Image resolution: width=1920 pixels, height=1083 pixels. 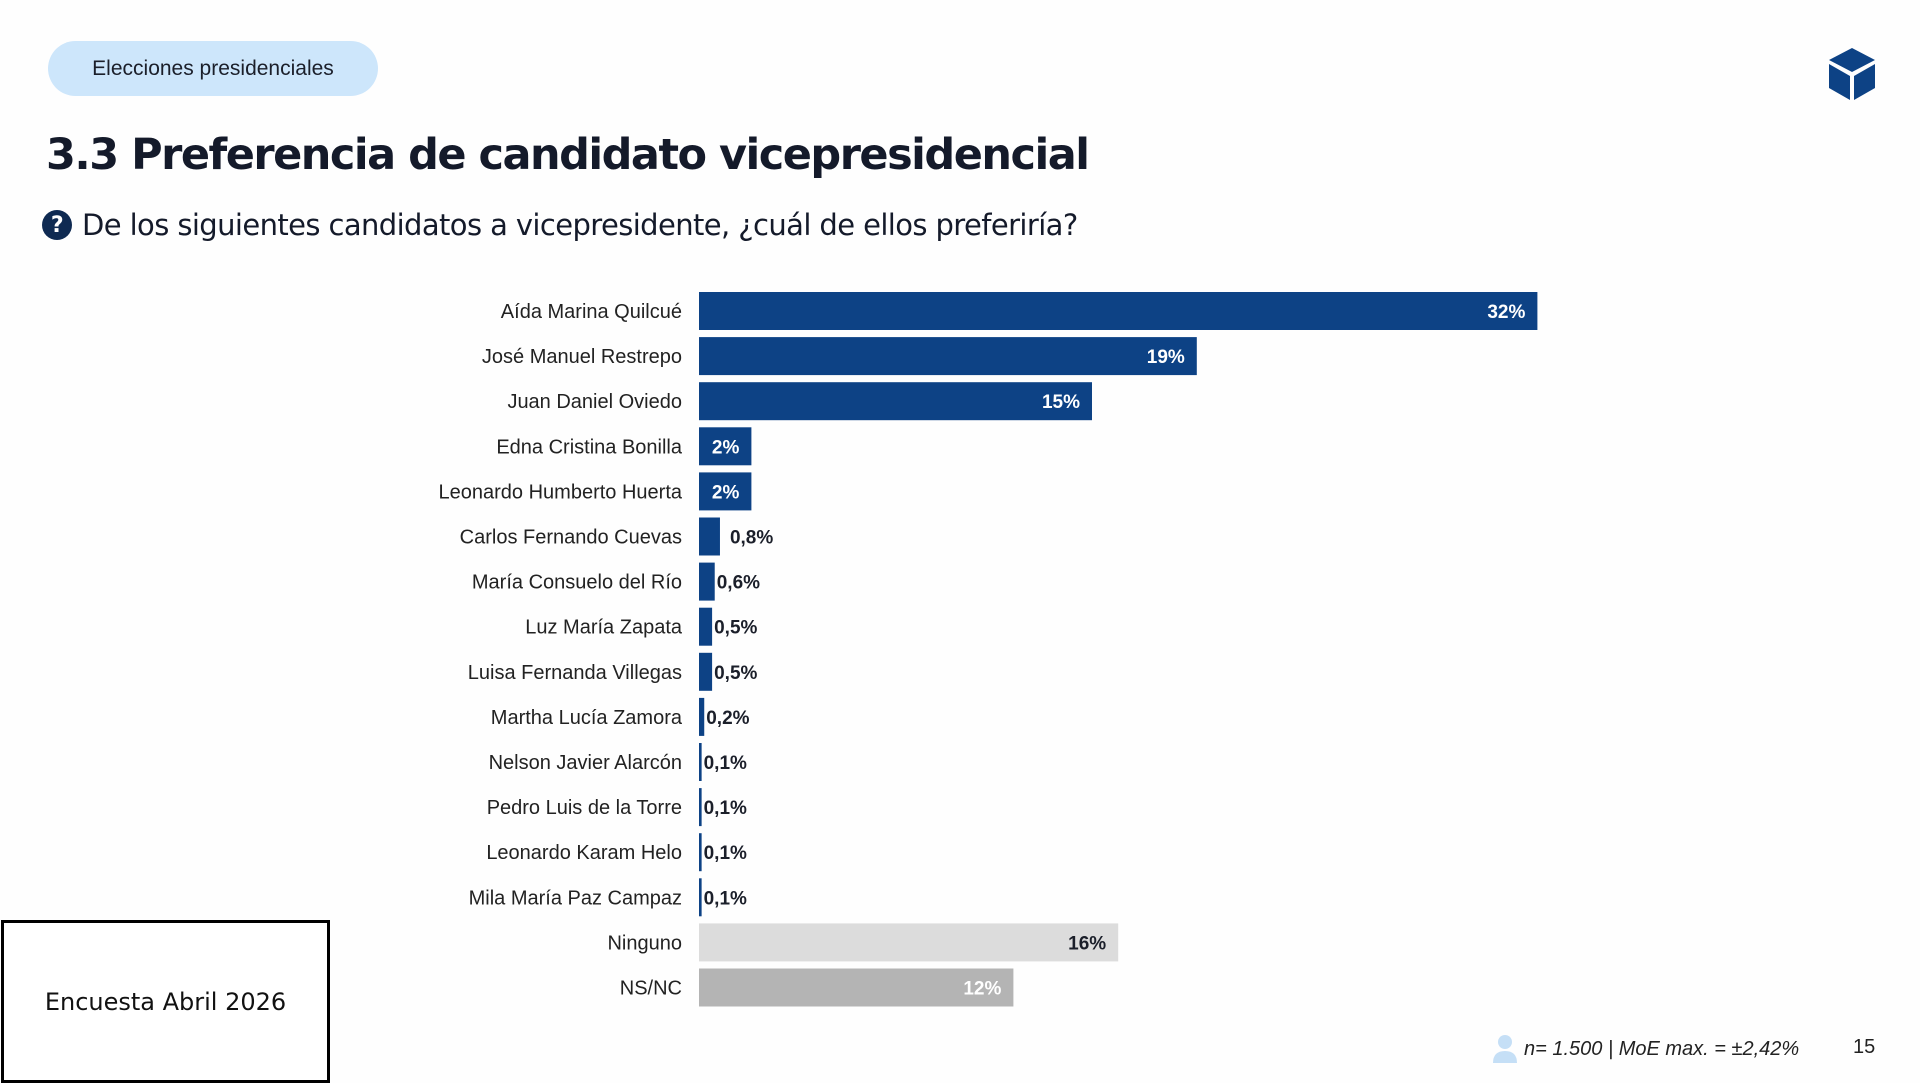 I want to click on category-label: Pedro Luis de la Torre, so click(x=584, y=808).